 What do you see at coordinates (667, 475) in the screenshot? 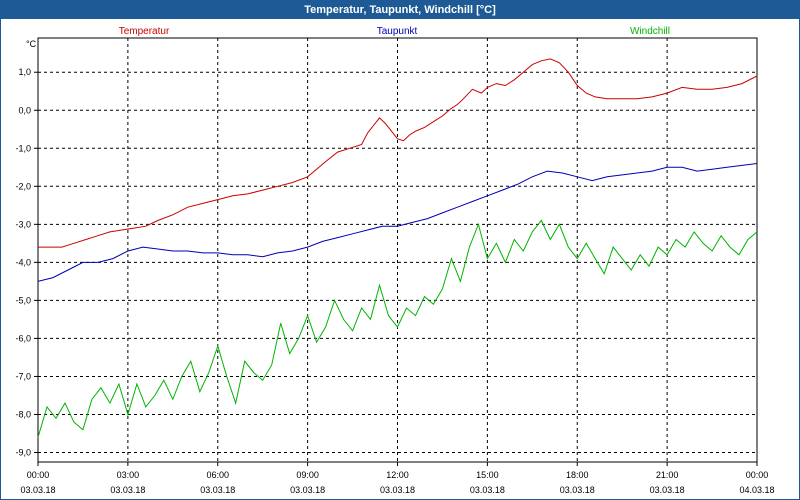
I see `x-tick-time: 21:00` at bounding box center [667, 475].